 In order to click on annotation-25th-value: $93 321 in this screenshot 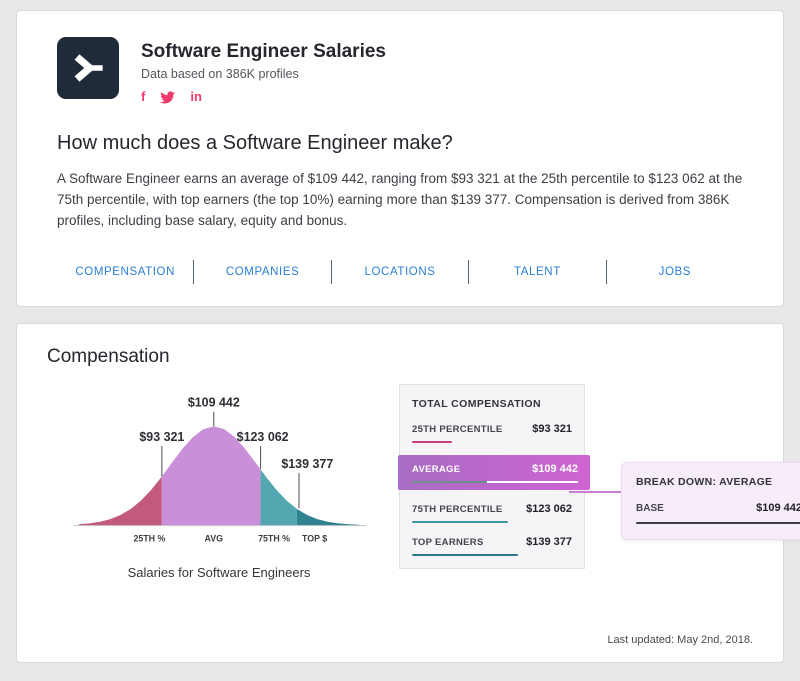, I will do `click(161, 437)`.